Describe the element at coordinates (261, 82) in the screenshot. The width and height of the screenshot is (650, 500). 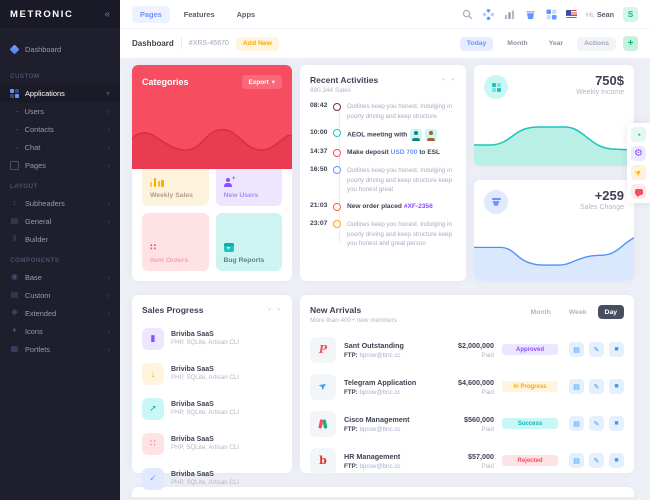
I see `export-button: Export ▾` at that location.